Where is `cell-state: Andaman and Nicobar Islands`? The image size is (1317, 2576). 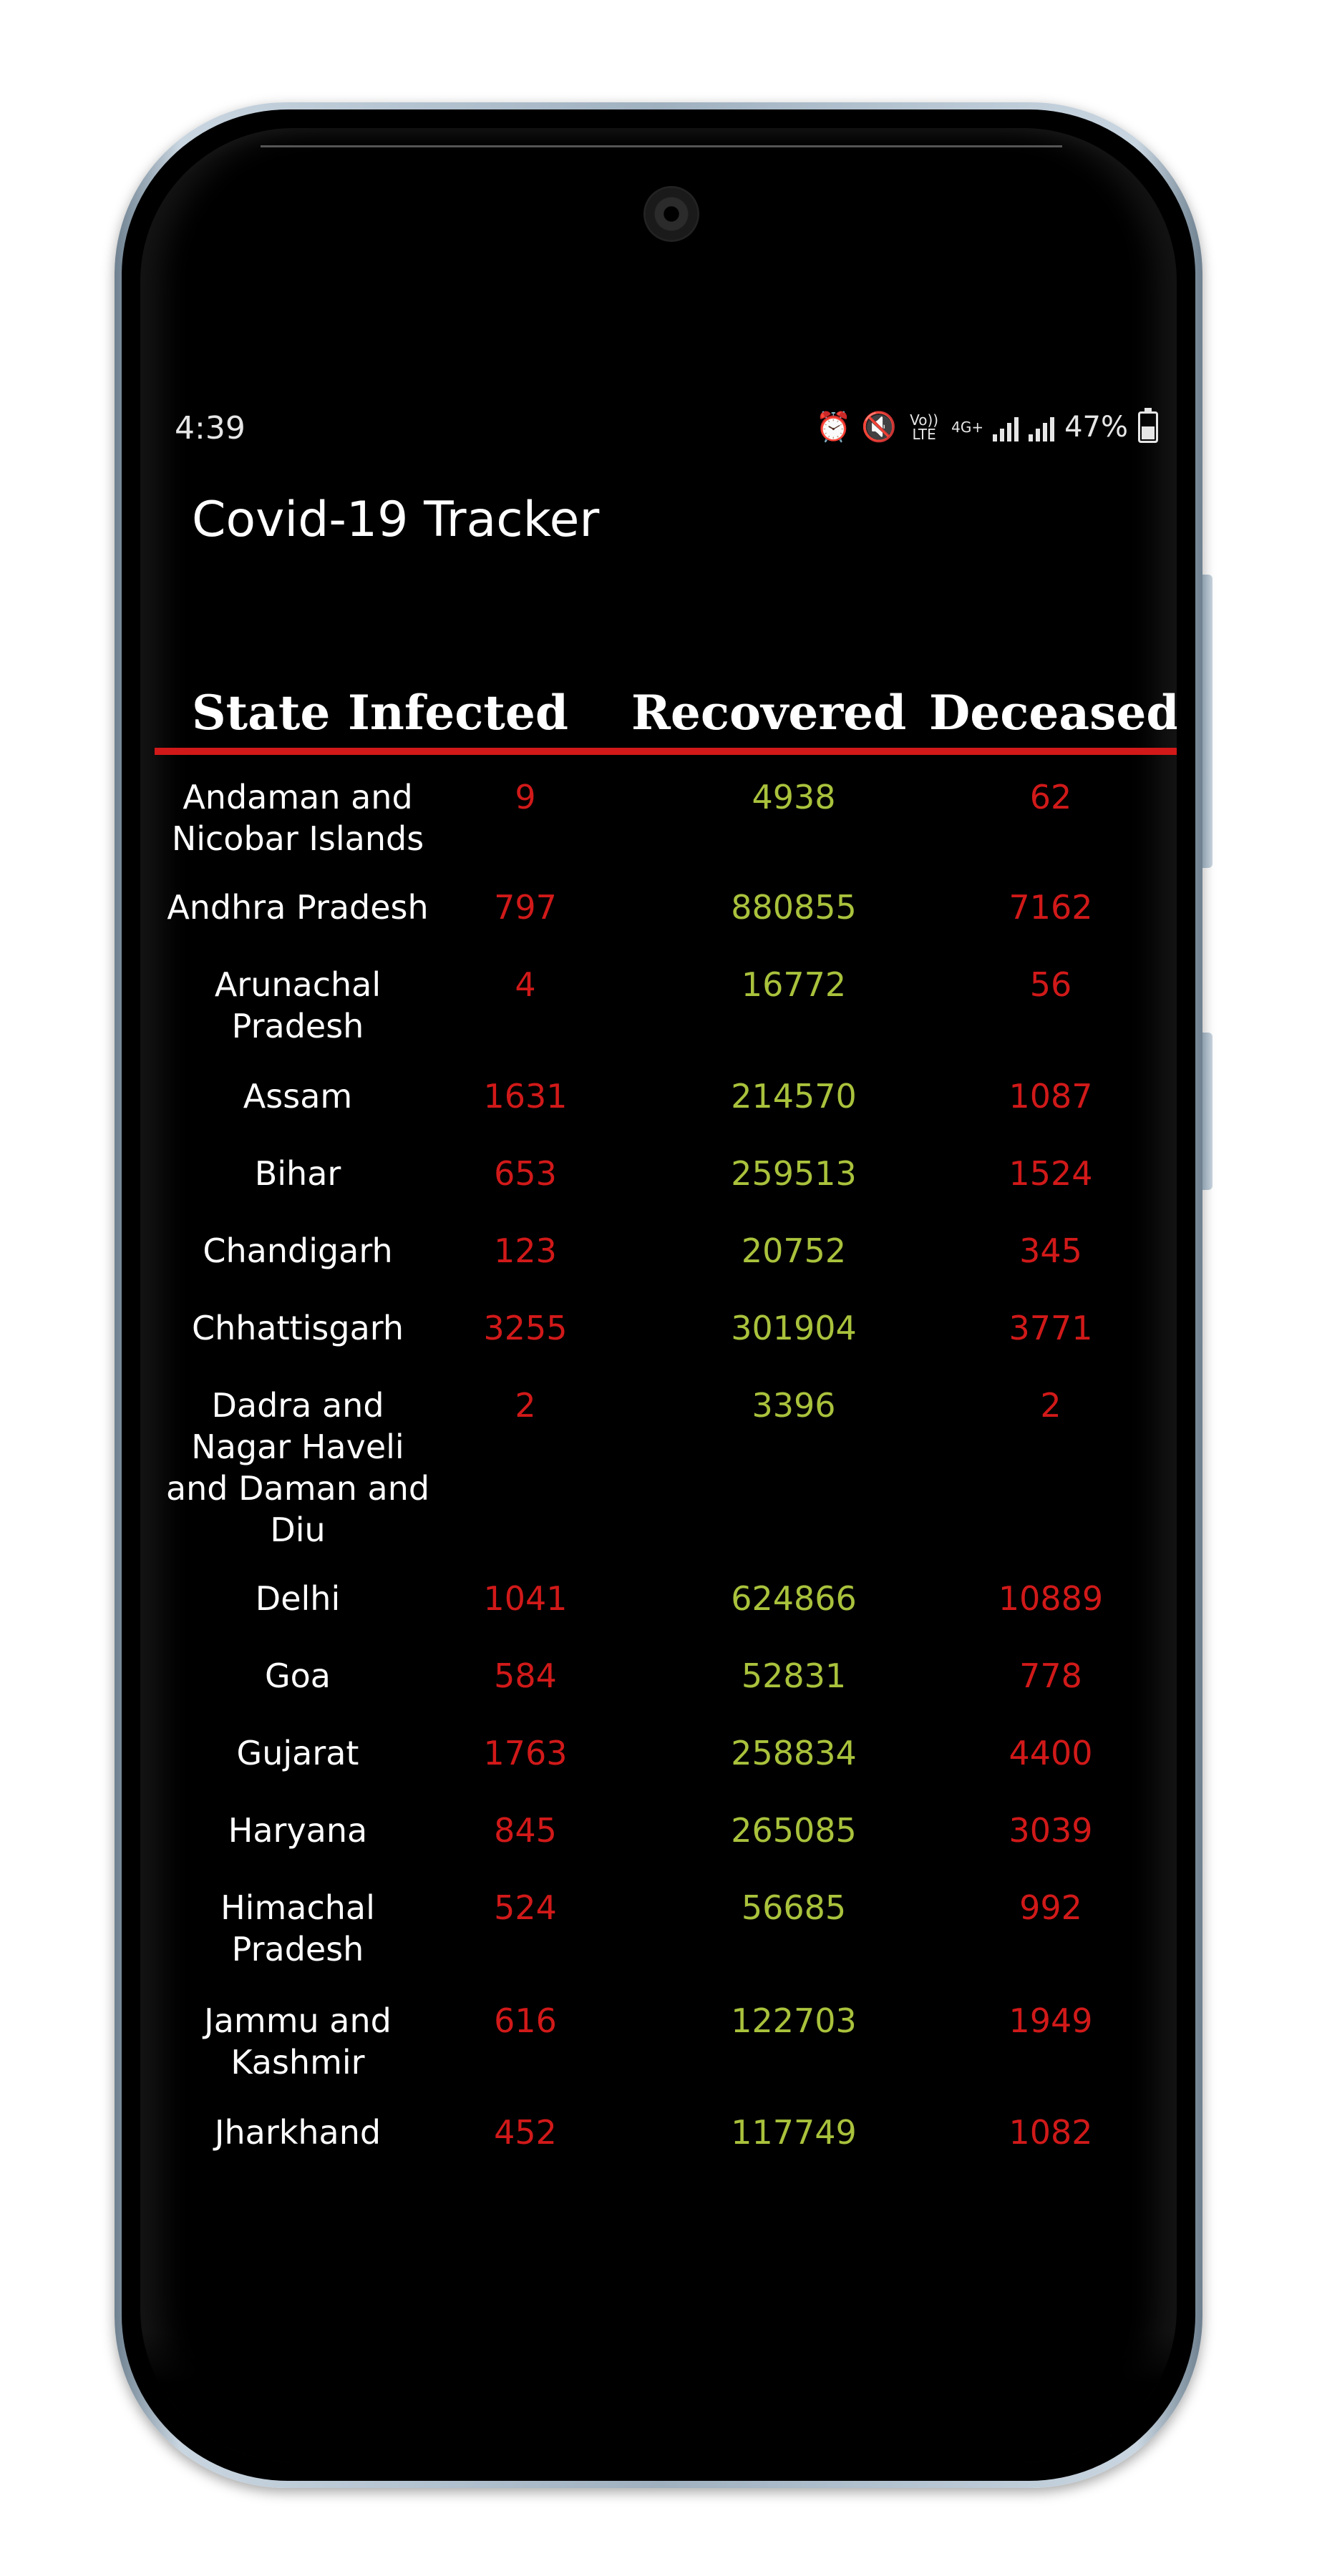 cell-state: Andaman and Nicobar Islands is located at coordinates (297, 818).